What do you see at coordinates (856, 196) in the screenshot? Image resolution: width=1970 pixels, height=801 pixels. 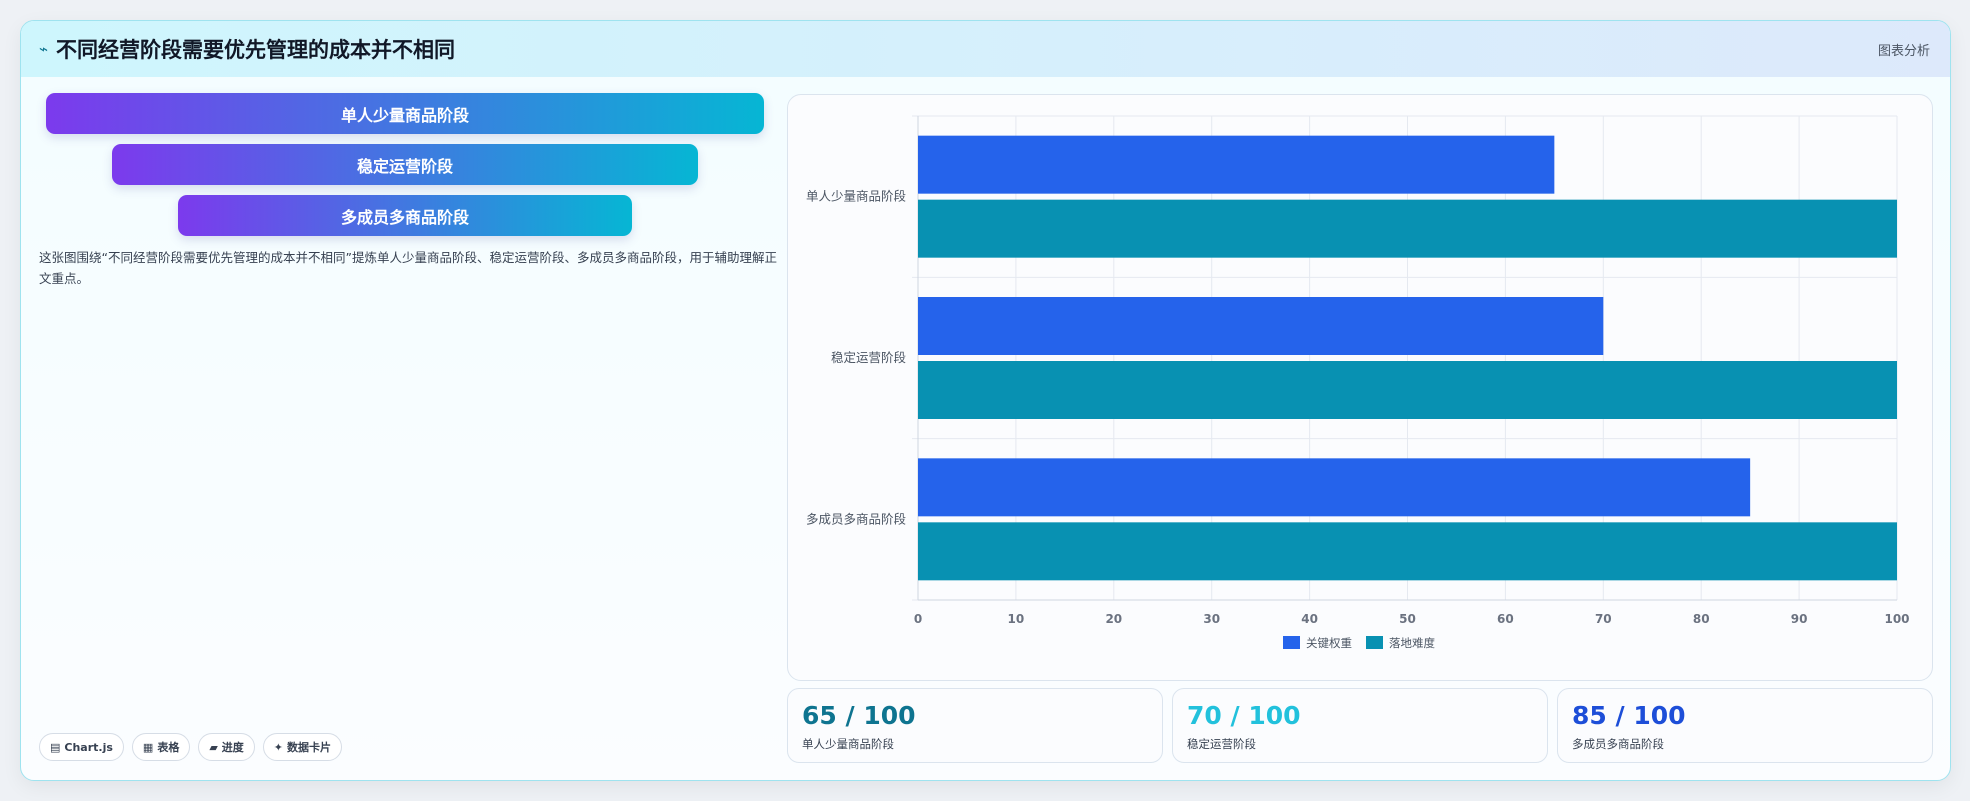 I see `y-tick-label: 单人少量商品阶段` at bounding box center [856, 196].